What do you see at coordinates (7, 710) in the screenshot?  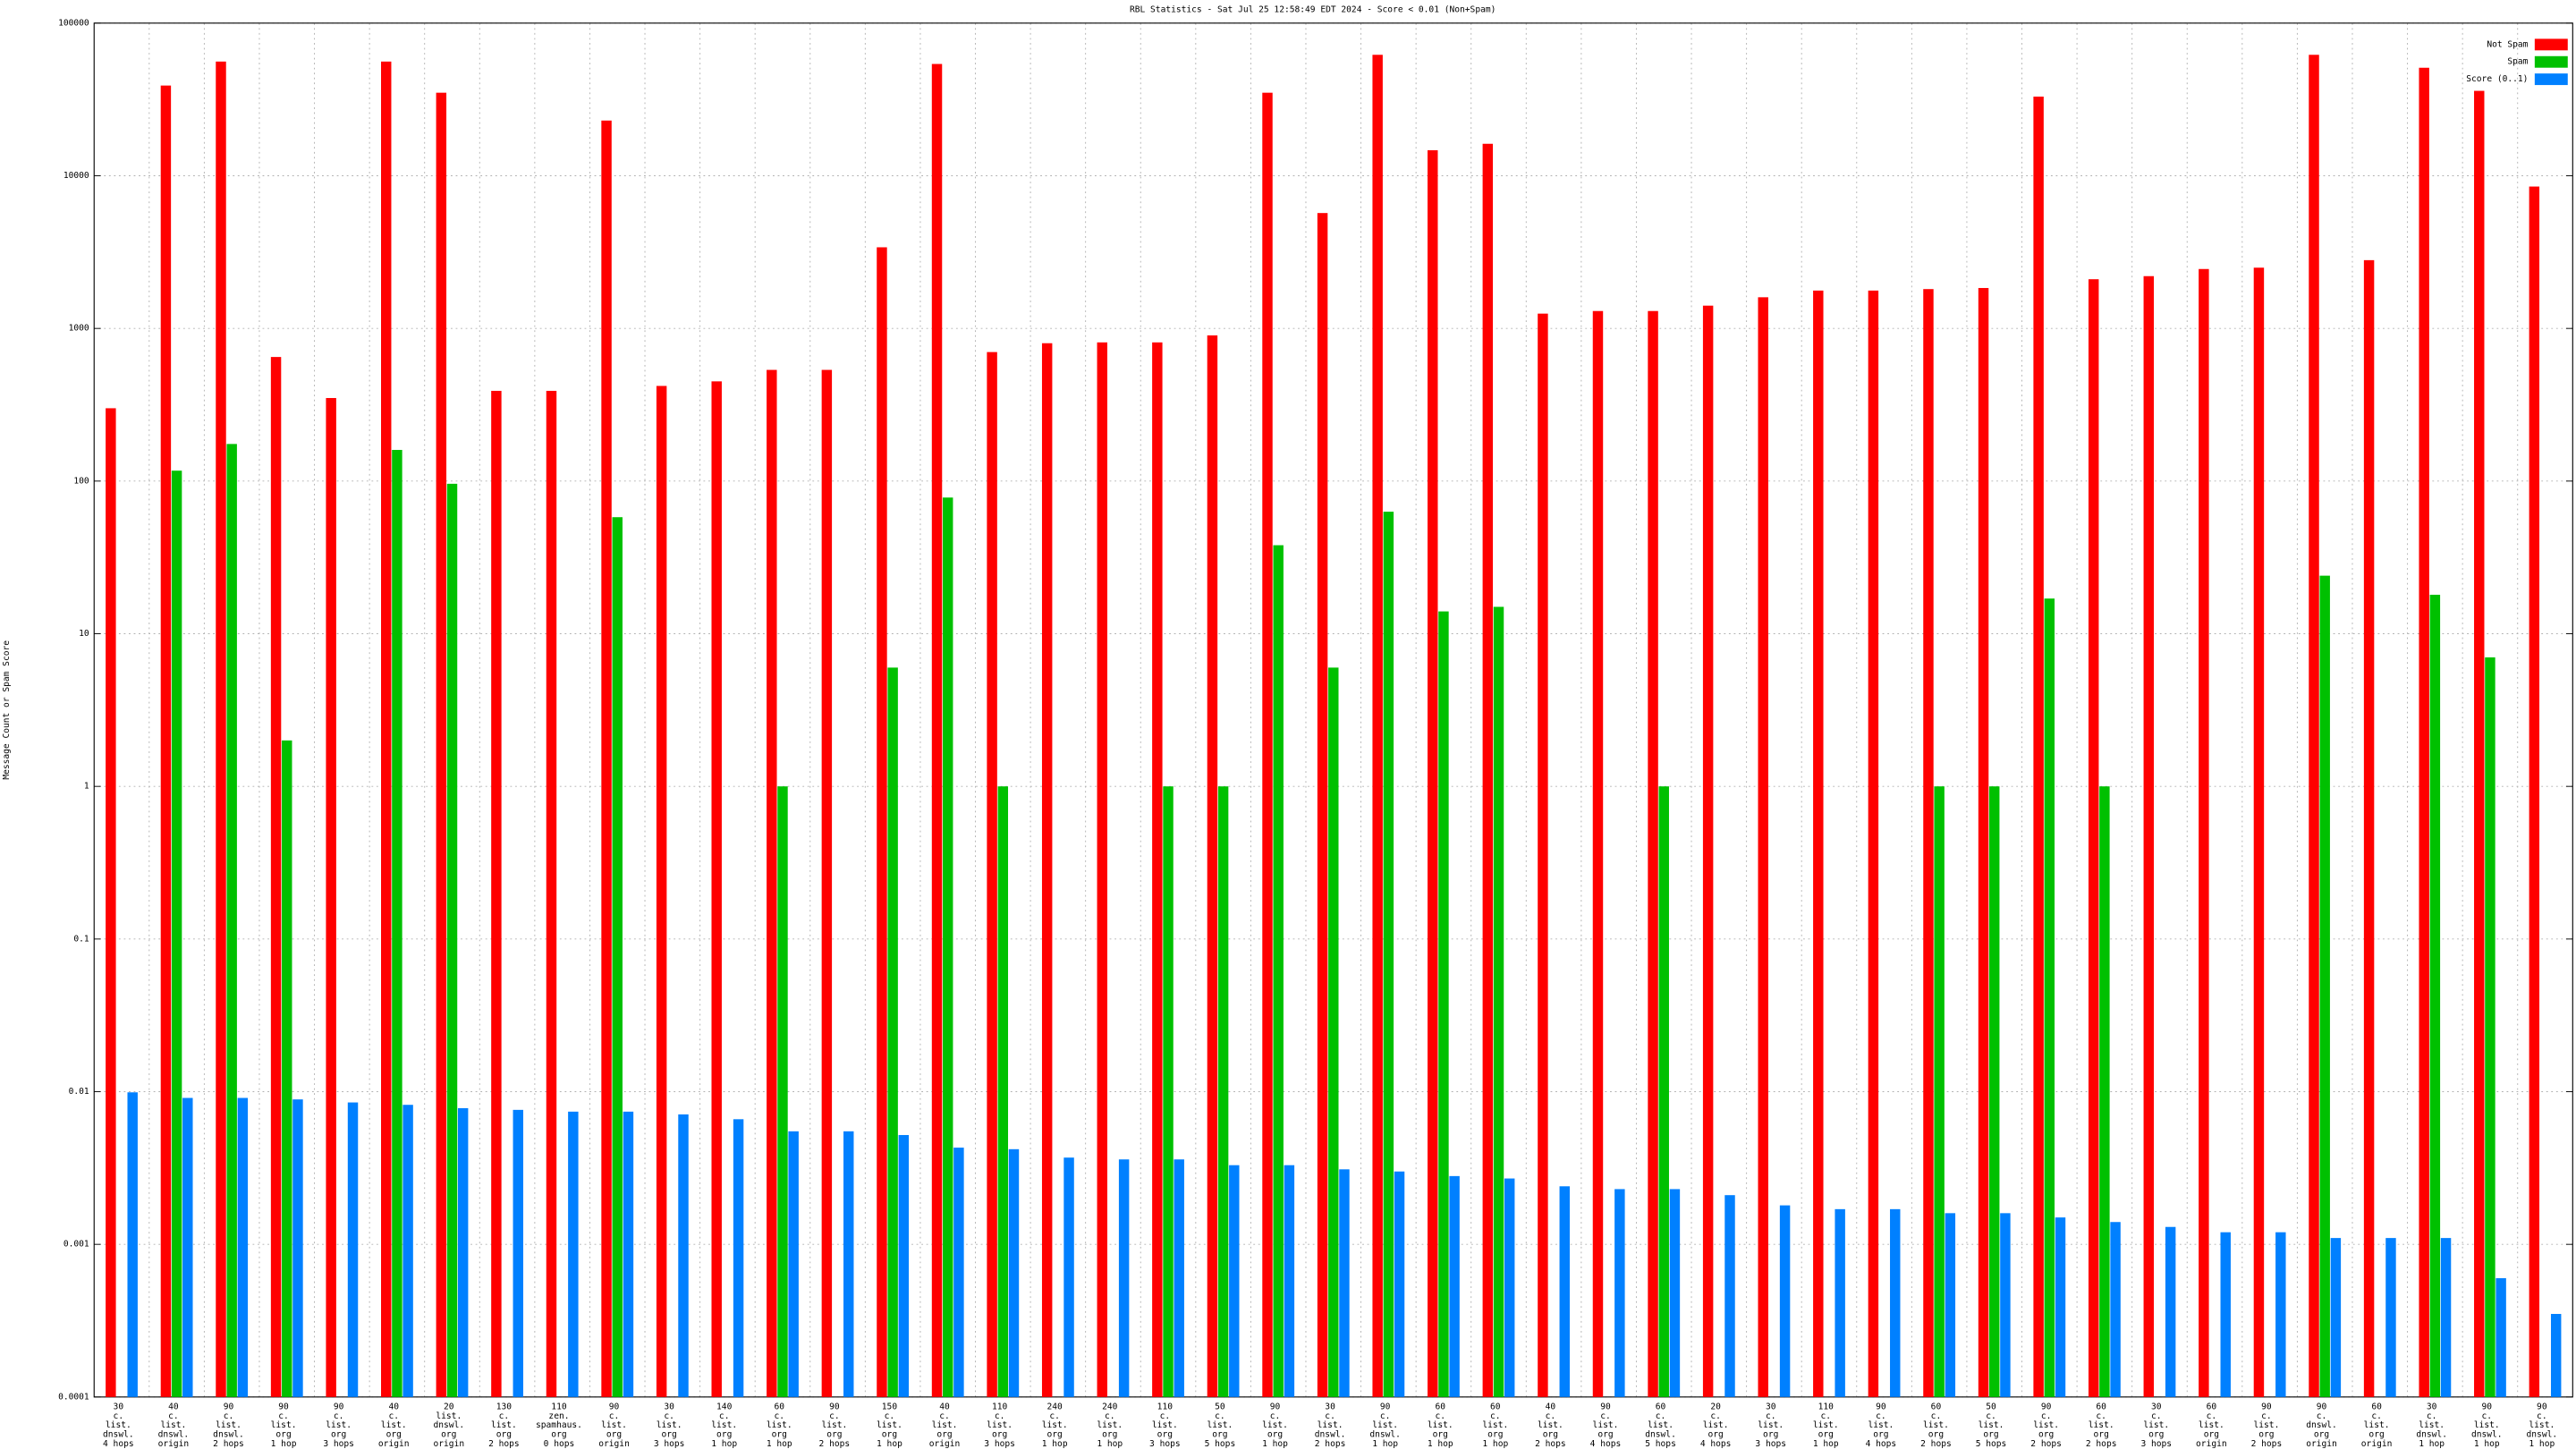 I see `y-axis-label: Message Count or Spam Score` at bounding box center [7, 710].